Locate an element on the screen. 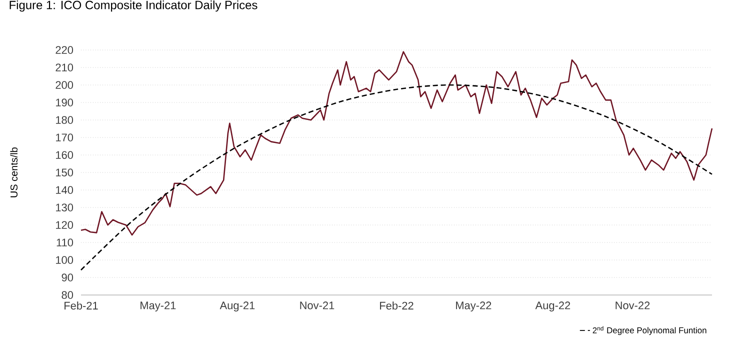  y-tick-label: 130 is located at coordinates (65, 208).